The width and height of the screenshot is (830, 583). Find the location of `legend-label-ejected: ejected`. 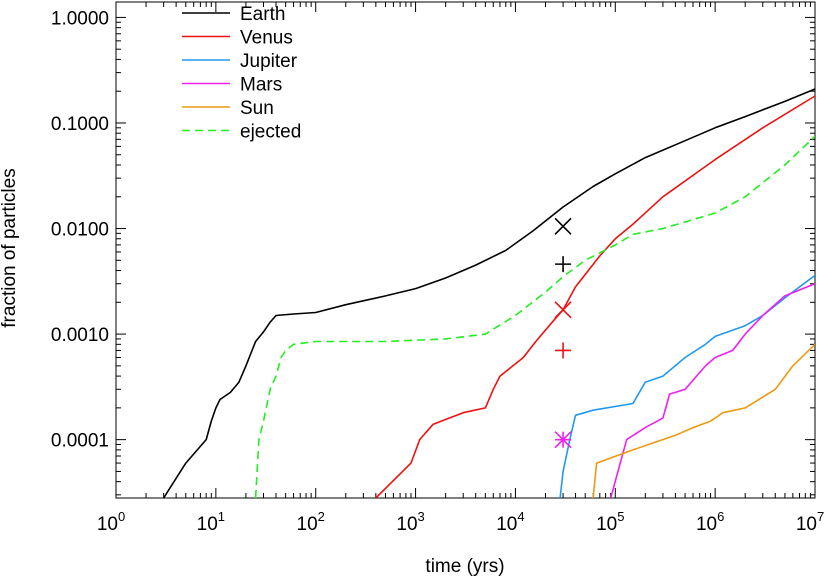

legend-label-ejected: ejected is located at coordinates (270, 132).